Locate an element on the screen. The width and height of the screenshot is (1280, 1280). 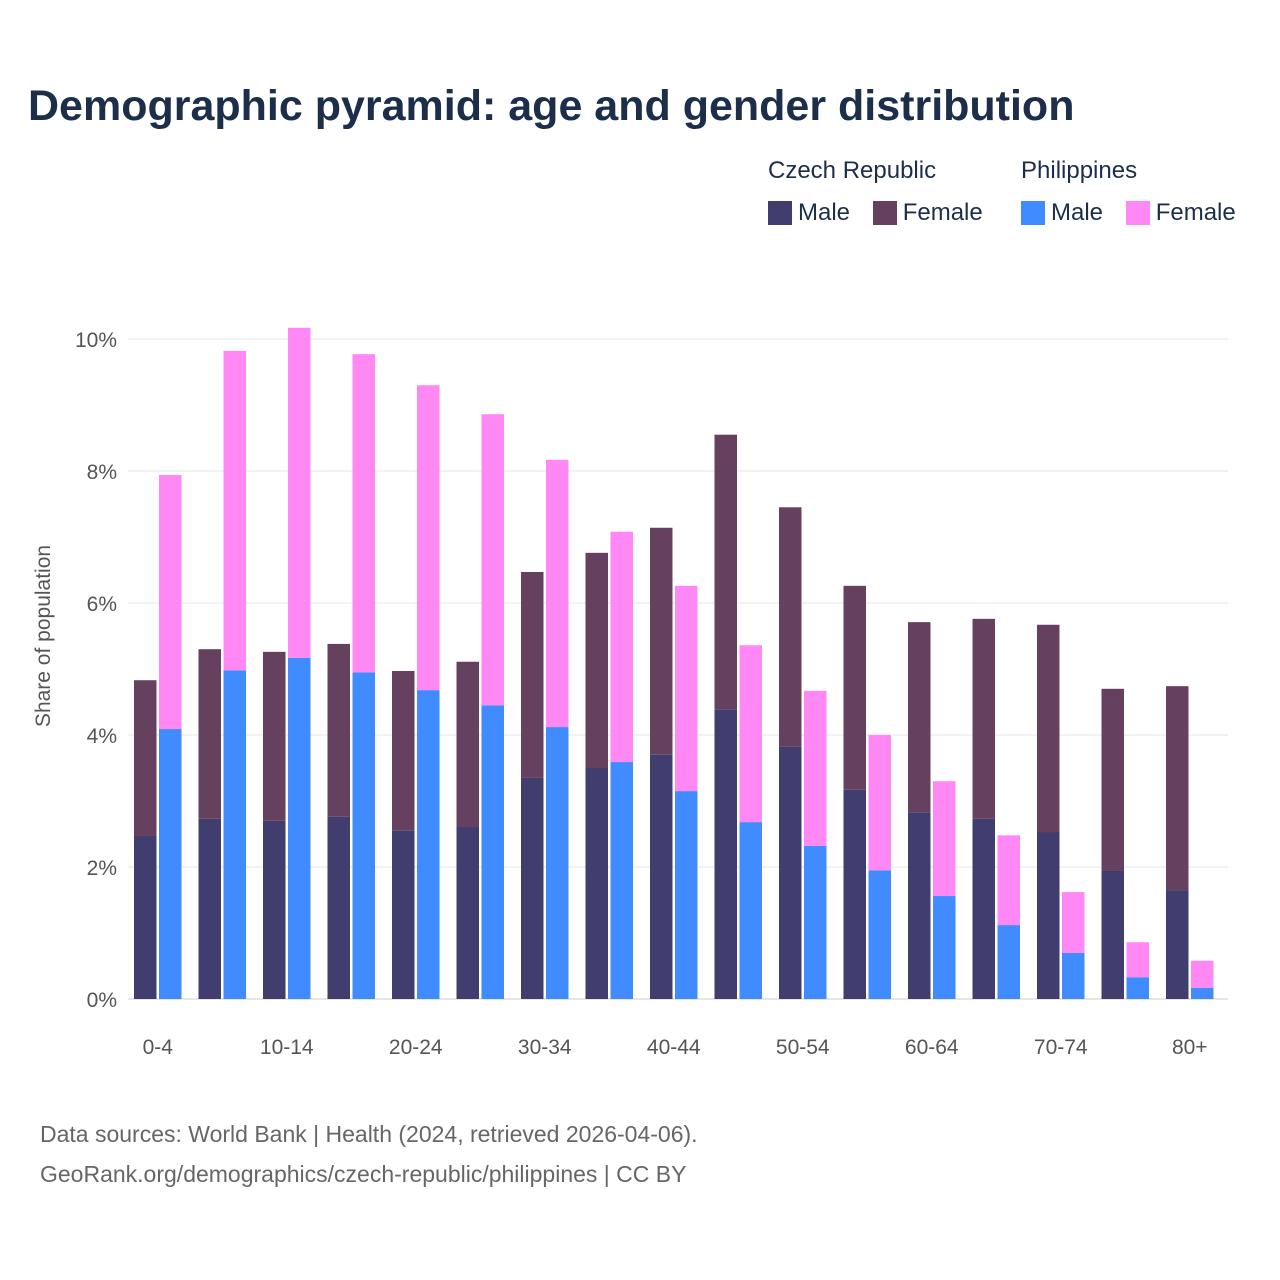
legend-czech-republic: Czech Republic Male Female is located at coordinates (883, 194).